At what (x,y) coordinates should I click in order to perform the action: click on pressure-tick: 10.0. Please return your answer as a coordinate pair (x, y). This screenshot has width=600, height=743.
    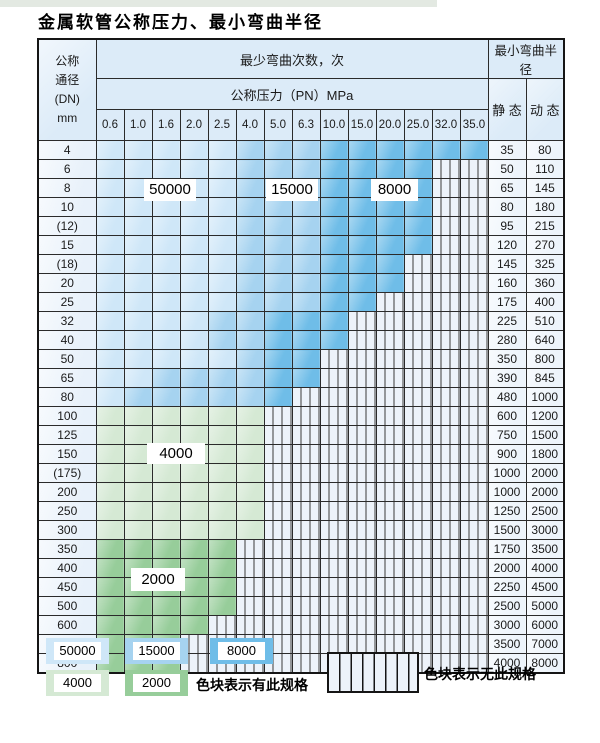
    Looking at the image, I should click on (334, 125).